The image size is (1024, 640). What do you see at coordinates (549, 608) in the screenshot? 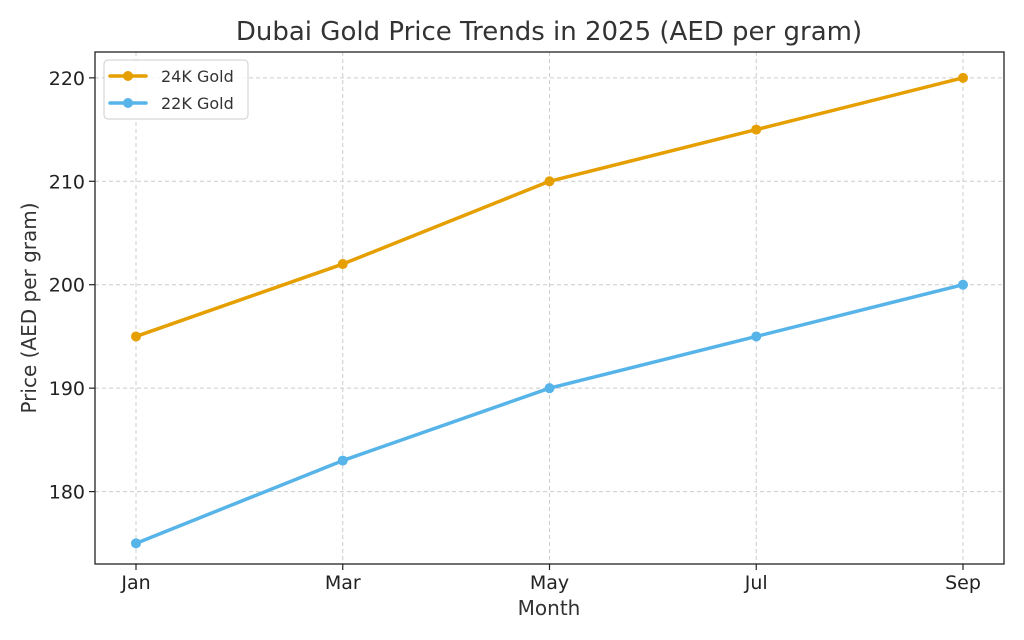
I see `x-axis-label: Month` at bounding box center [549, 608].